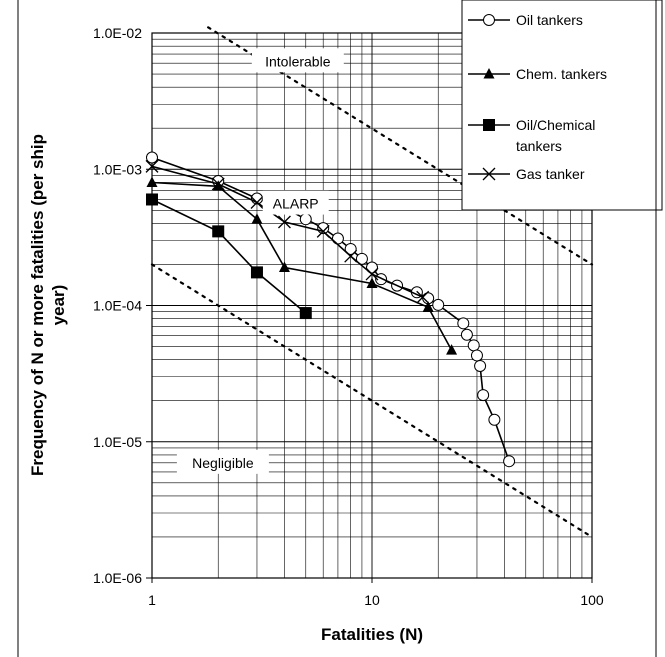 The height and width of the screenshot is (657, 665). What do you see at coordinates (117, 306) in the screenshot?
I see `y-tick-label: 1.0E-04` at bounding box center [117, 306].